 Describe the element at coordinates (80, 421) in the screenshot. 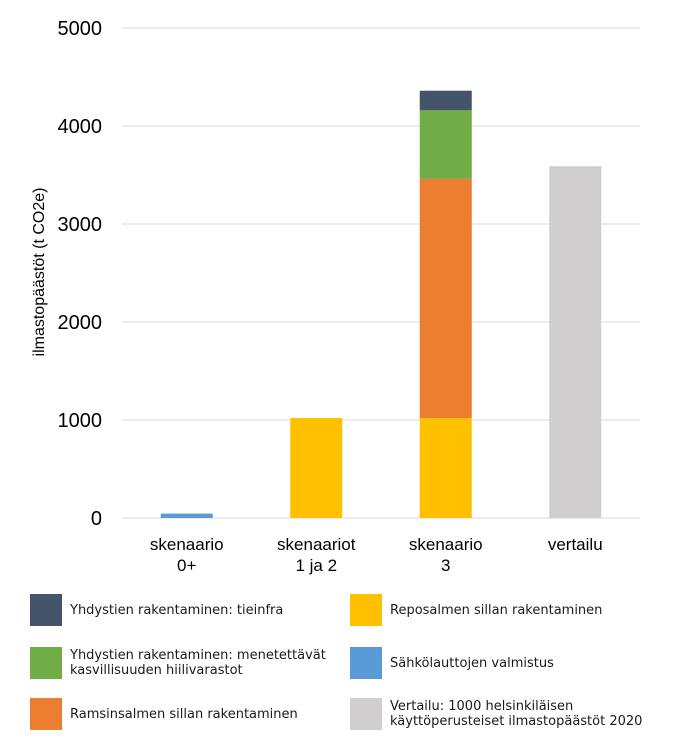

I see `y-tick-label: 1000` at that location.